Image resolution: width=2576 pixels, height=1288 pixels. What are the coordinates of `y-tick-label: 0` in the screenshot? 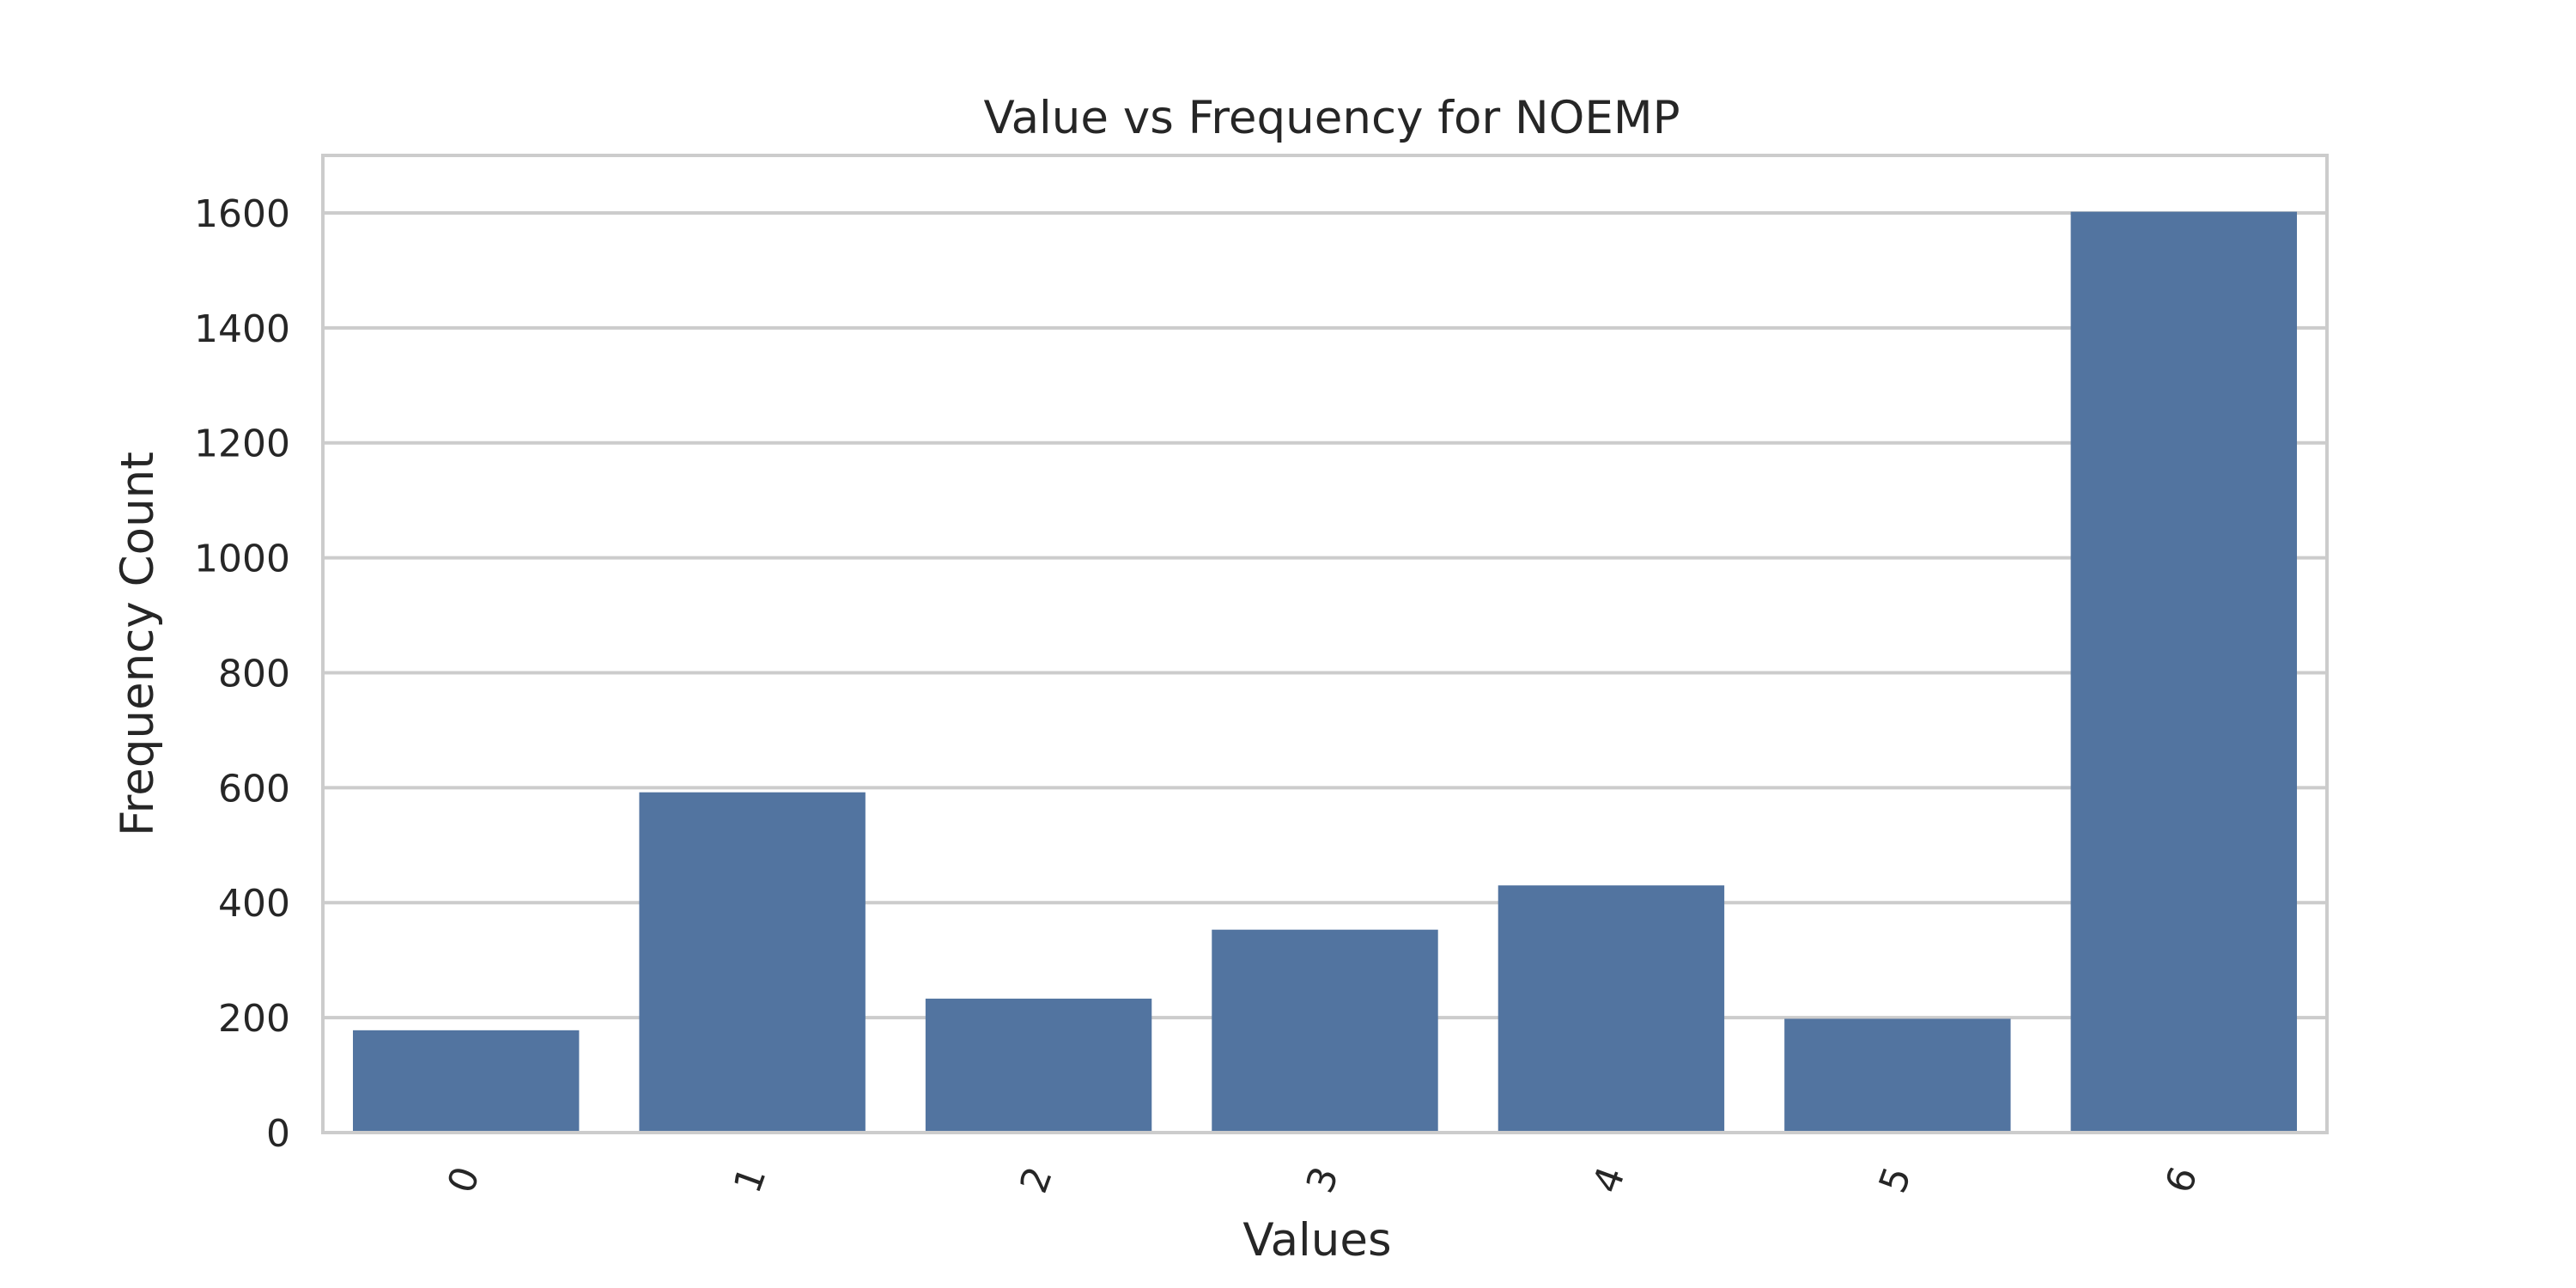 It's located at (278, 1134).